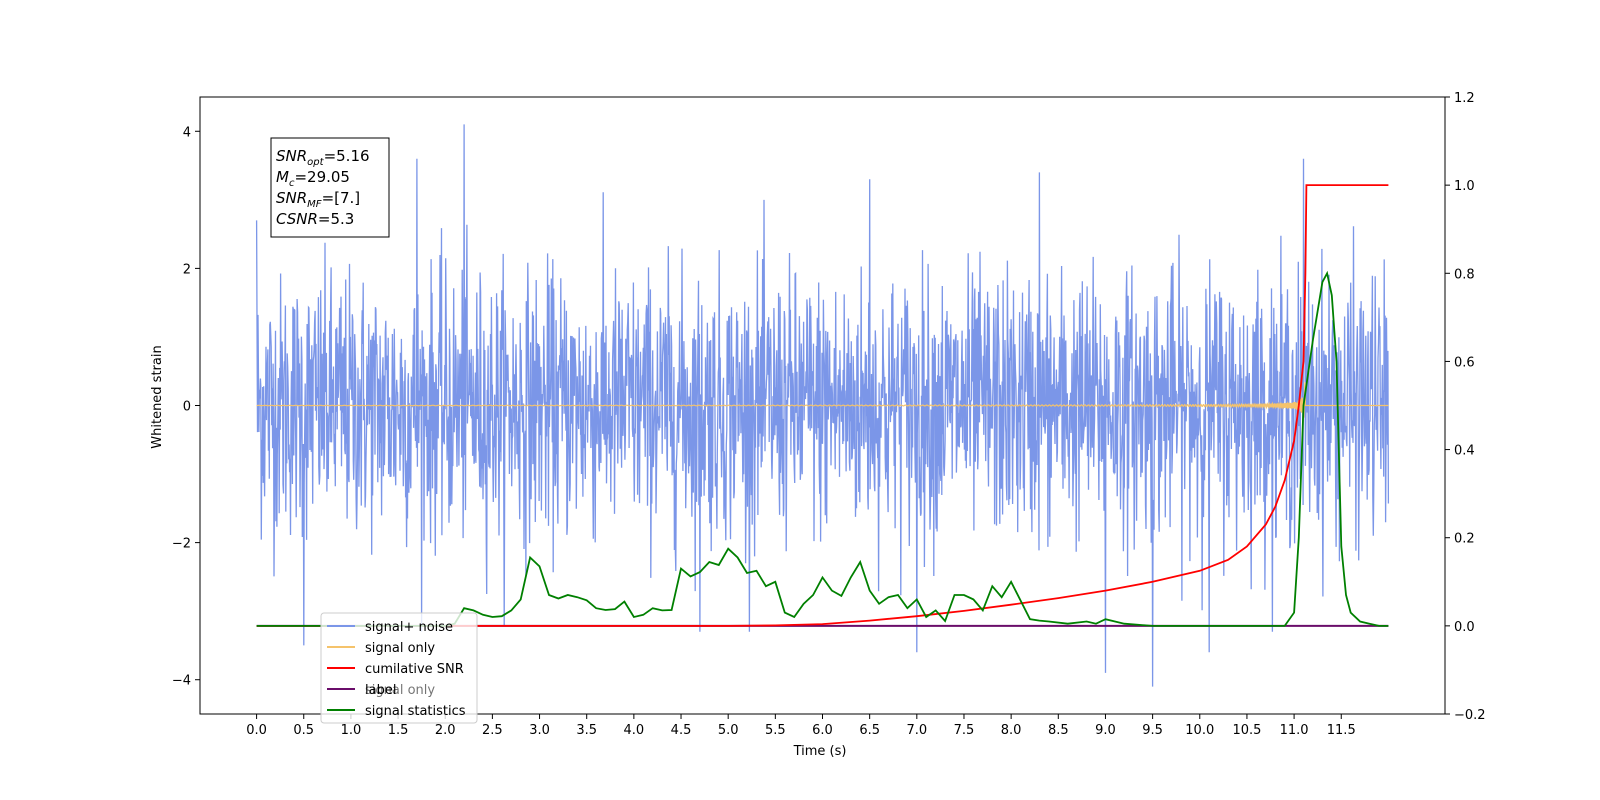 This screenshot has width=1600, height=800. What do you see at coordinates (1464, 451) in the screenshot?
I see `y-right-tick-label: 0.4` at bounding box center [1464, 451].